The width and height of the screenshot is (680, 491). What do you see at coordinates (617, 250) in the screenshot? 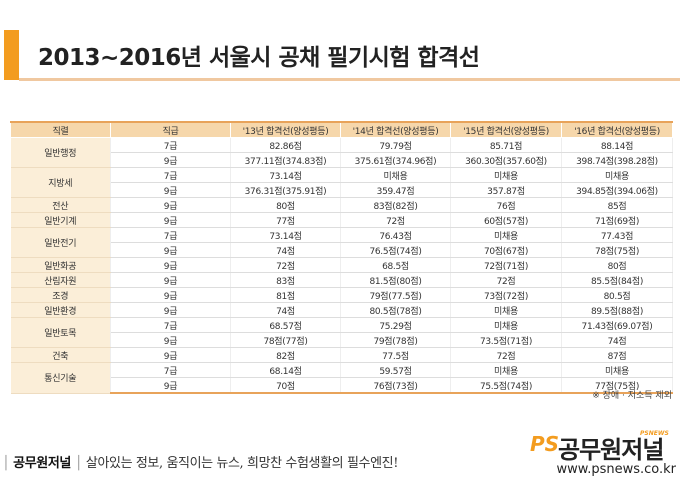
I see `score-cell-y16: 78점(75점)` at bounding box center [617, 250].